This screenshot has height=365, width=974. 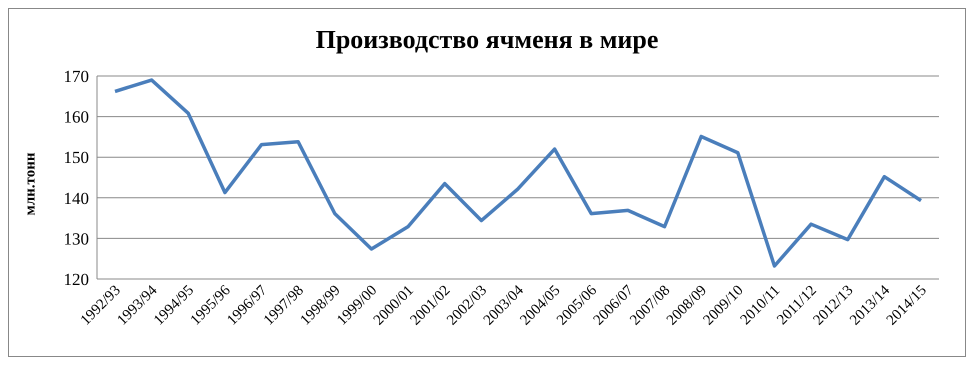 I want to click on y-tick-label: 170, so click(x=76, y=76).